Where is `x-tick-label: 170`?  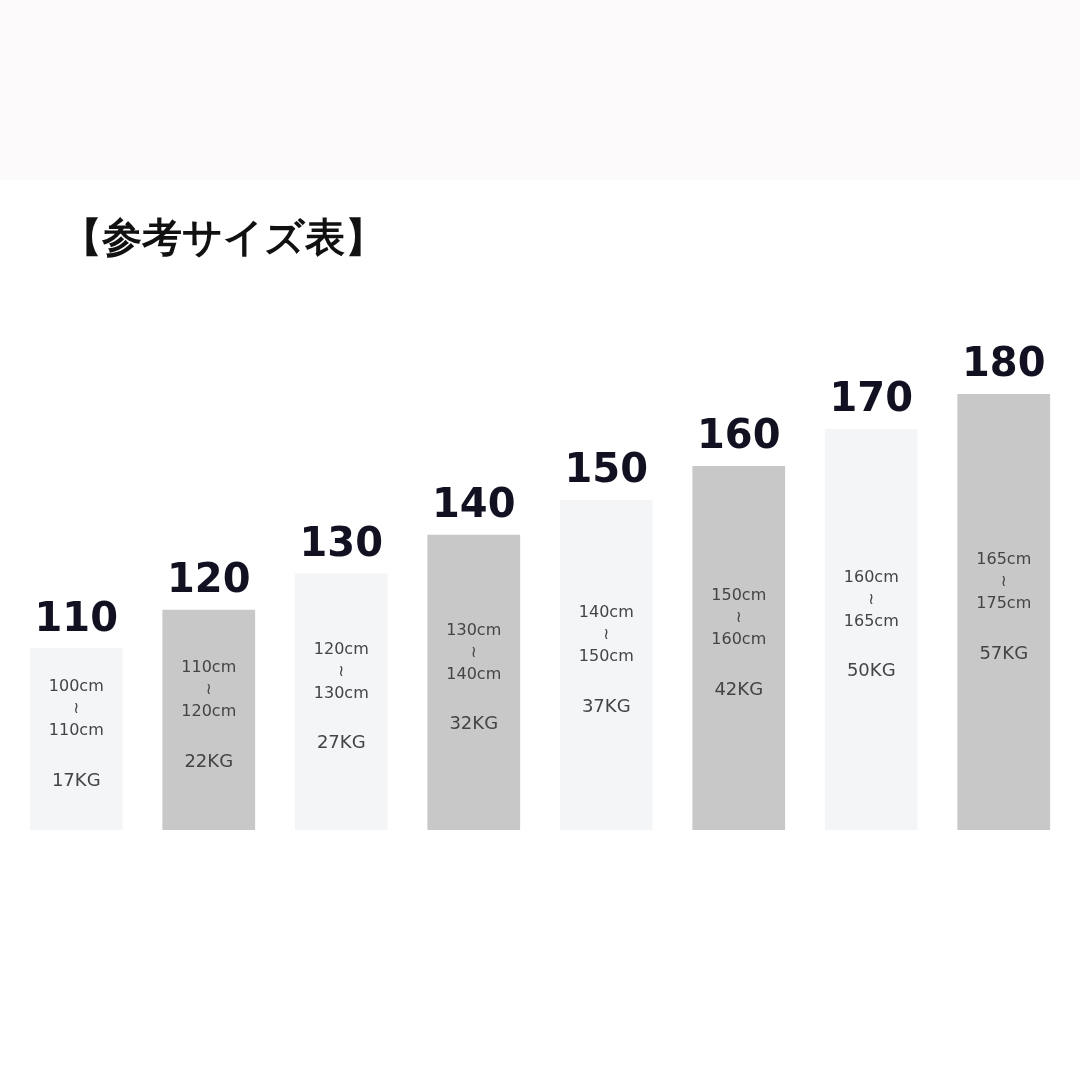 x-tick-label: 170 is located at coordinates (871, 397).